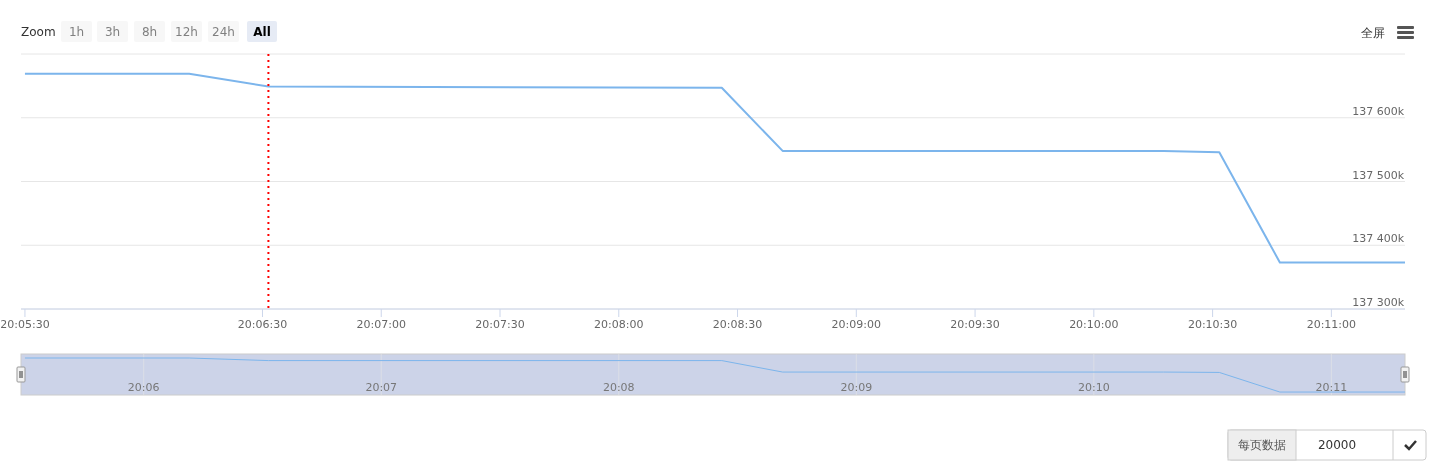 Image resolution: width=1439 pixels, height=468 pixels. What do you see at coordinates (381, 387) in the screenshot?
I see `x-tick-label: 20:07` at bounding box center [381, 387].